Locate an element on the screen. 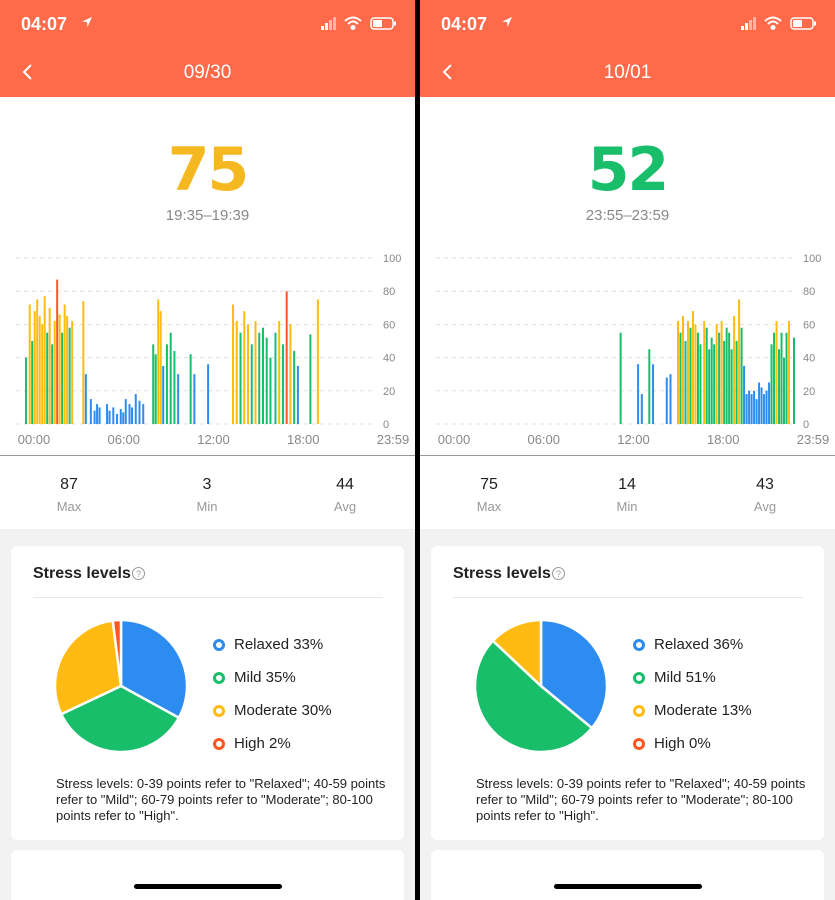 The height and width of the screenshot is (900, 835). date-title: 10/01 is located at coordinates (627, 72).